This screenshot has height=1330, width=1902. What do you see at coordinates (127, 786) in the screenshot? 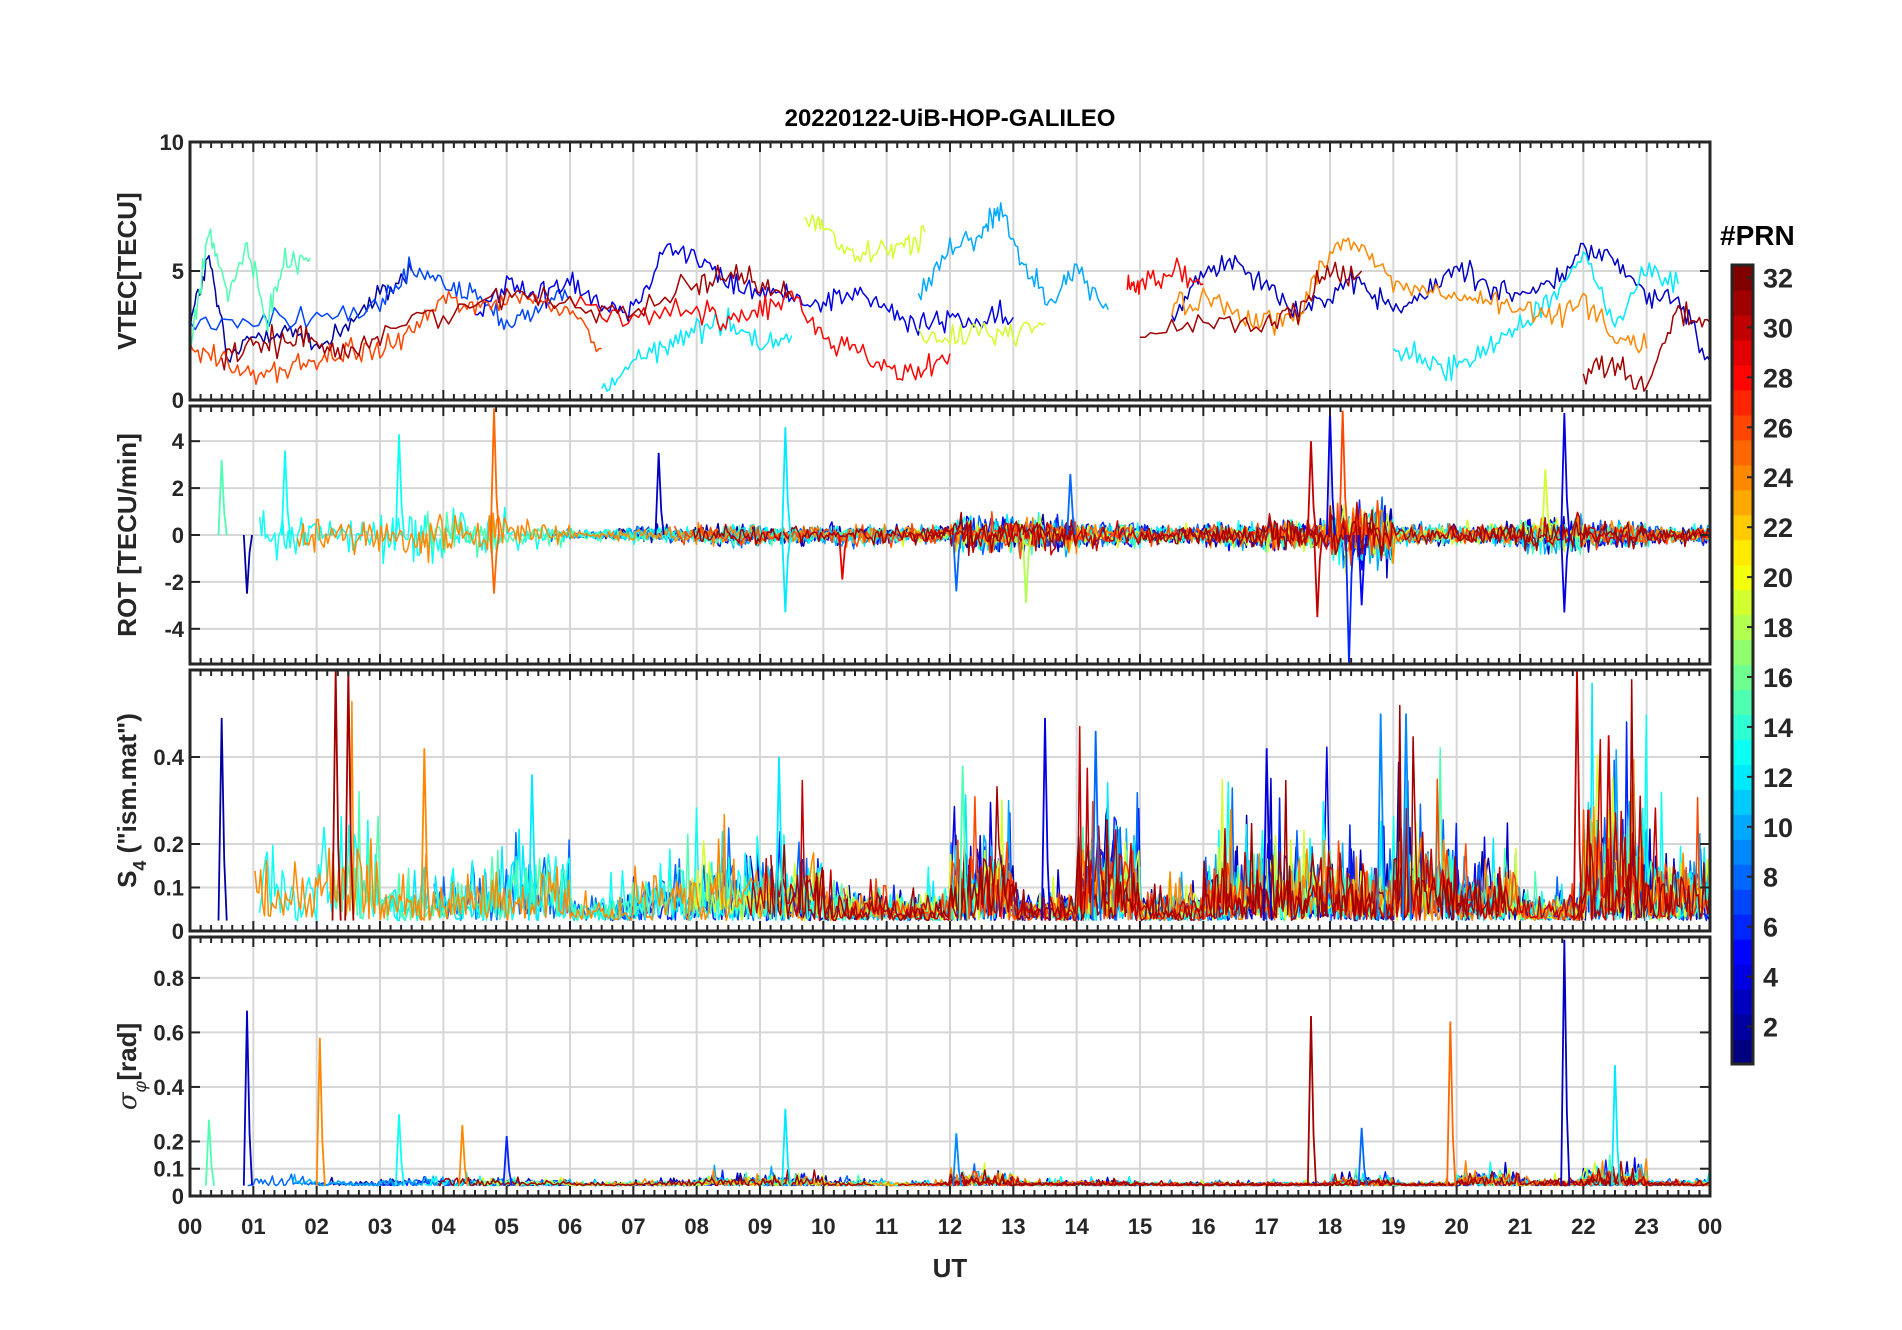
I see `y-label-suffix: ("ism.mat")` at bounding box center [127, 786].